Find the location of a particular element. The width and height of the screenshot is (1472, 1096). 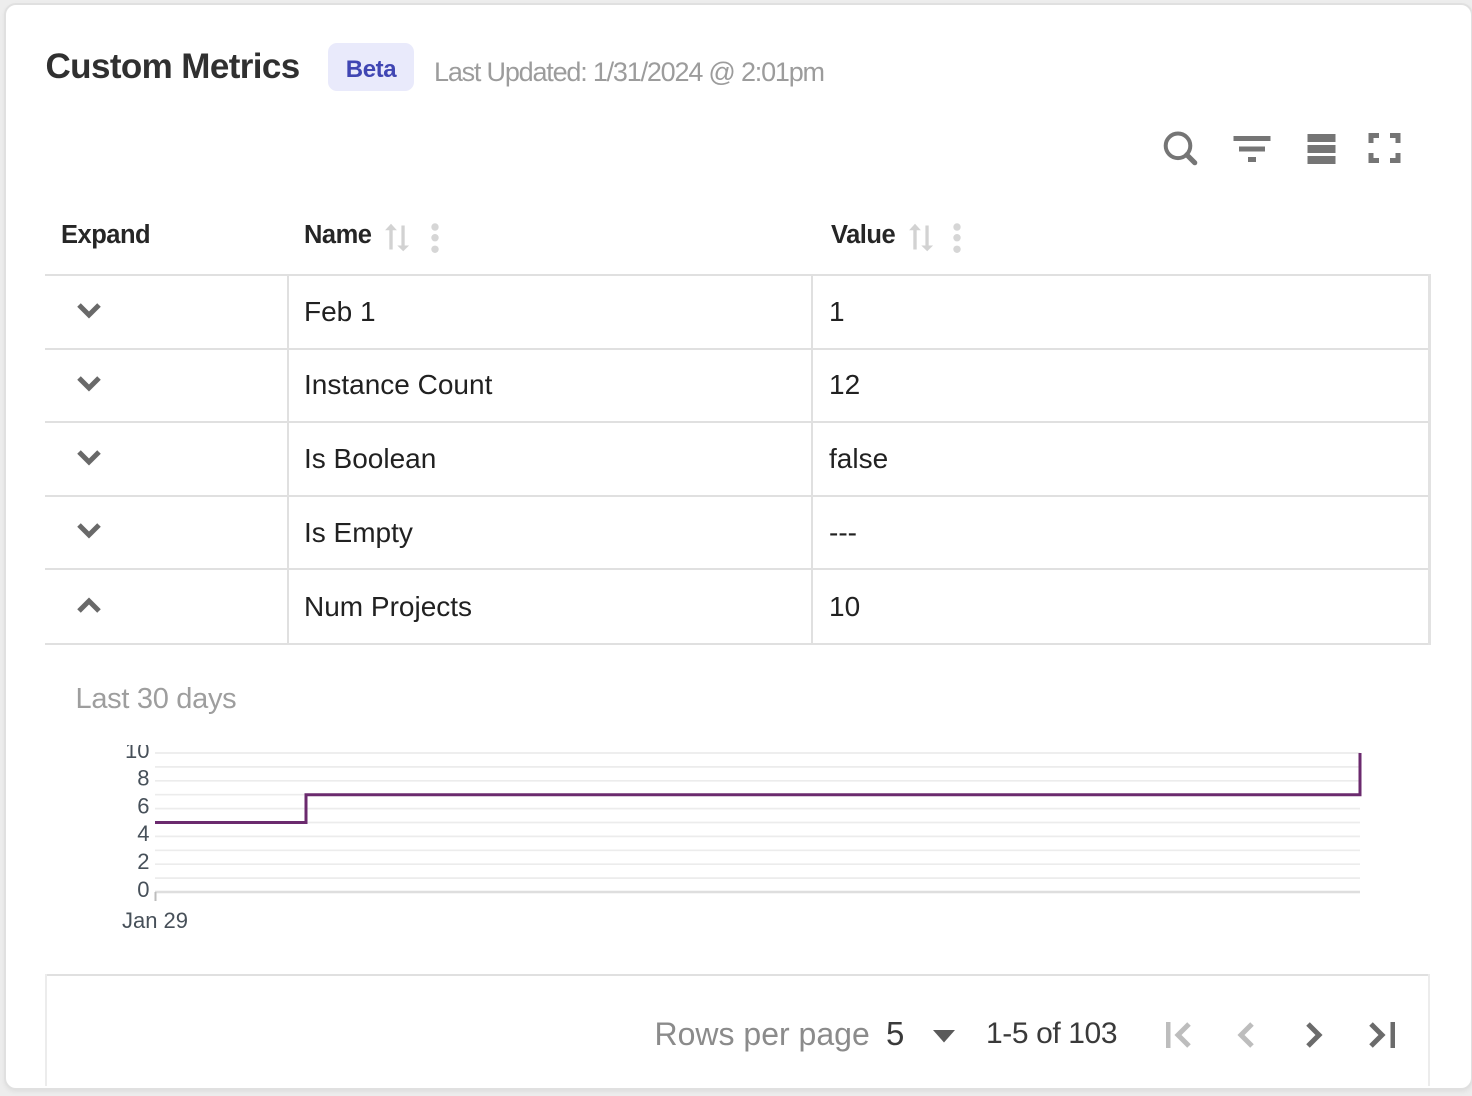

svg-text: 4 is located at coordinates (143, 833).